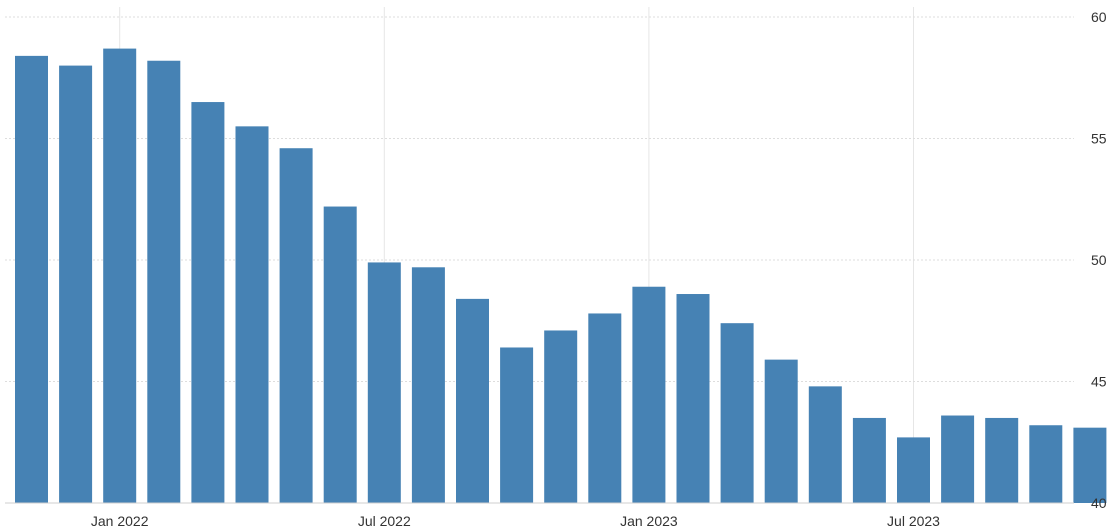 The image size is (1107, 530). Describe the element at coordinates (1099, 503) in the screenshot. I see `y-tick-label-40: 40` at that location.